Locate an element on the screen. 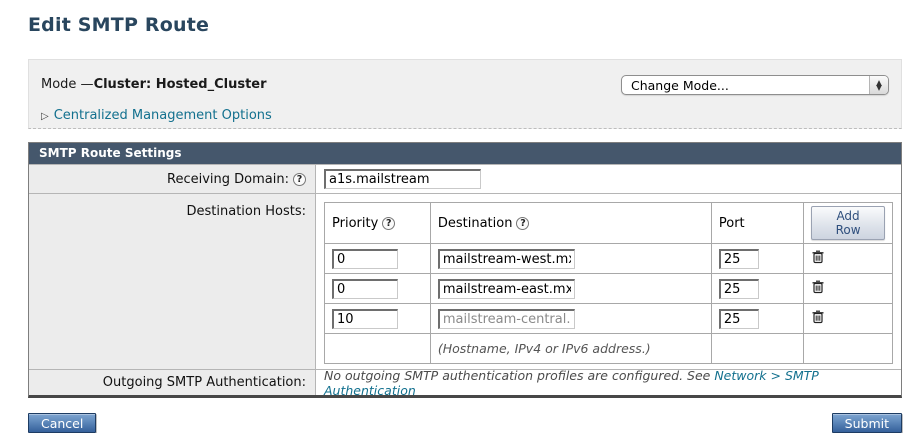  smtp-authentication-link: SMTP Authentication is located at coordinates (571, 382).